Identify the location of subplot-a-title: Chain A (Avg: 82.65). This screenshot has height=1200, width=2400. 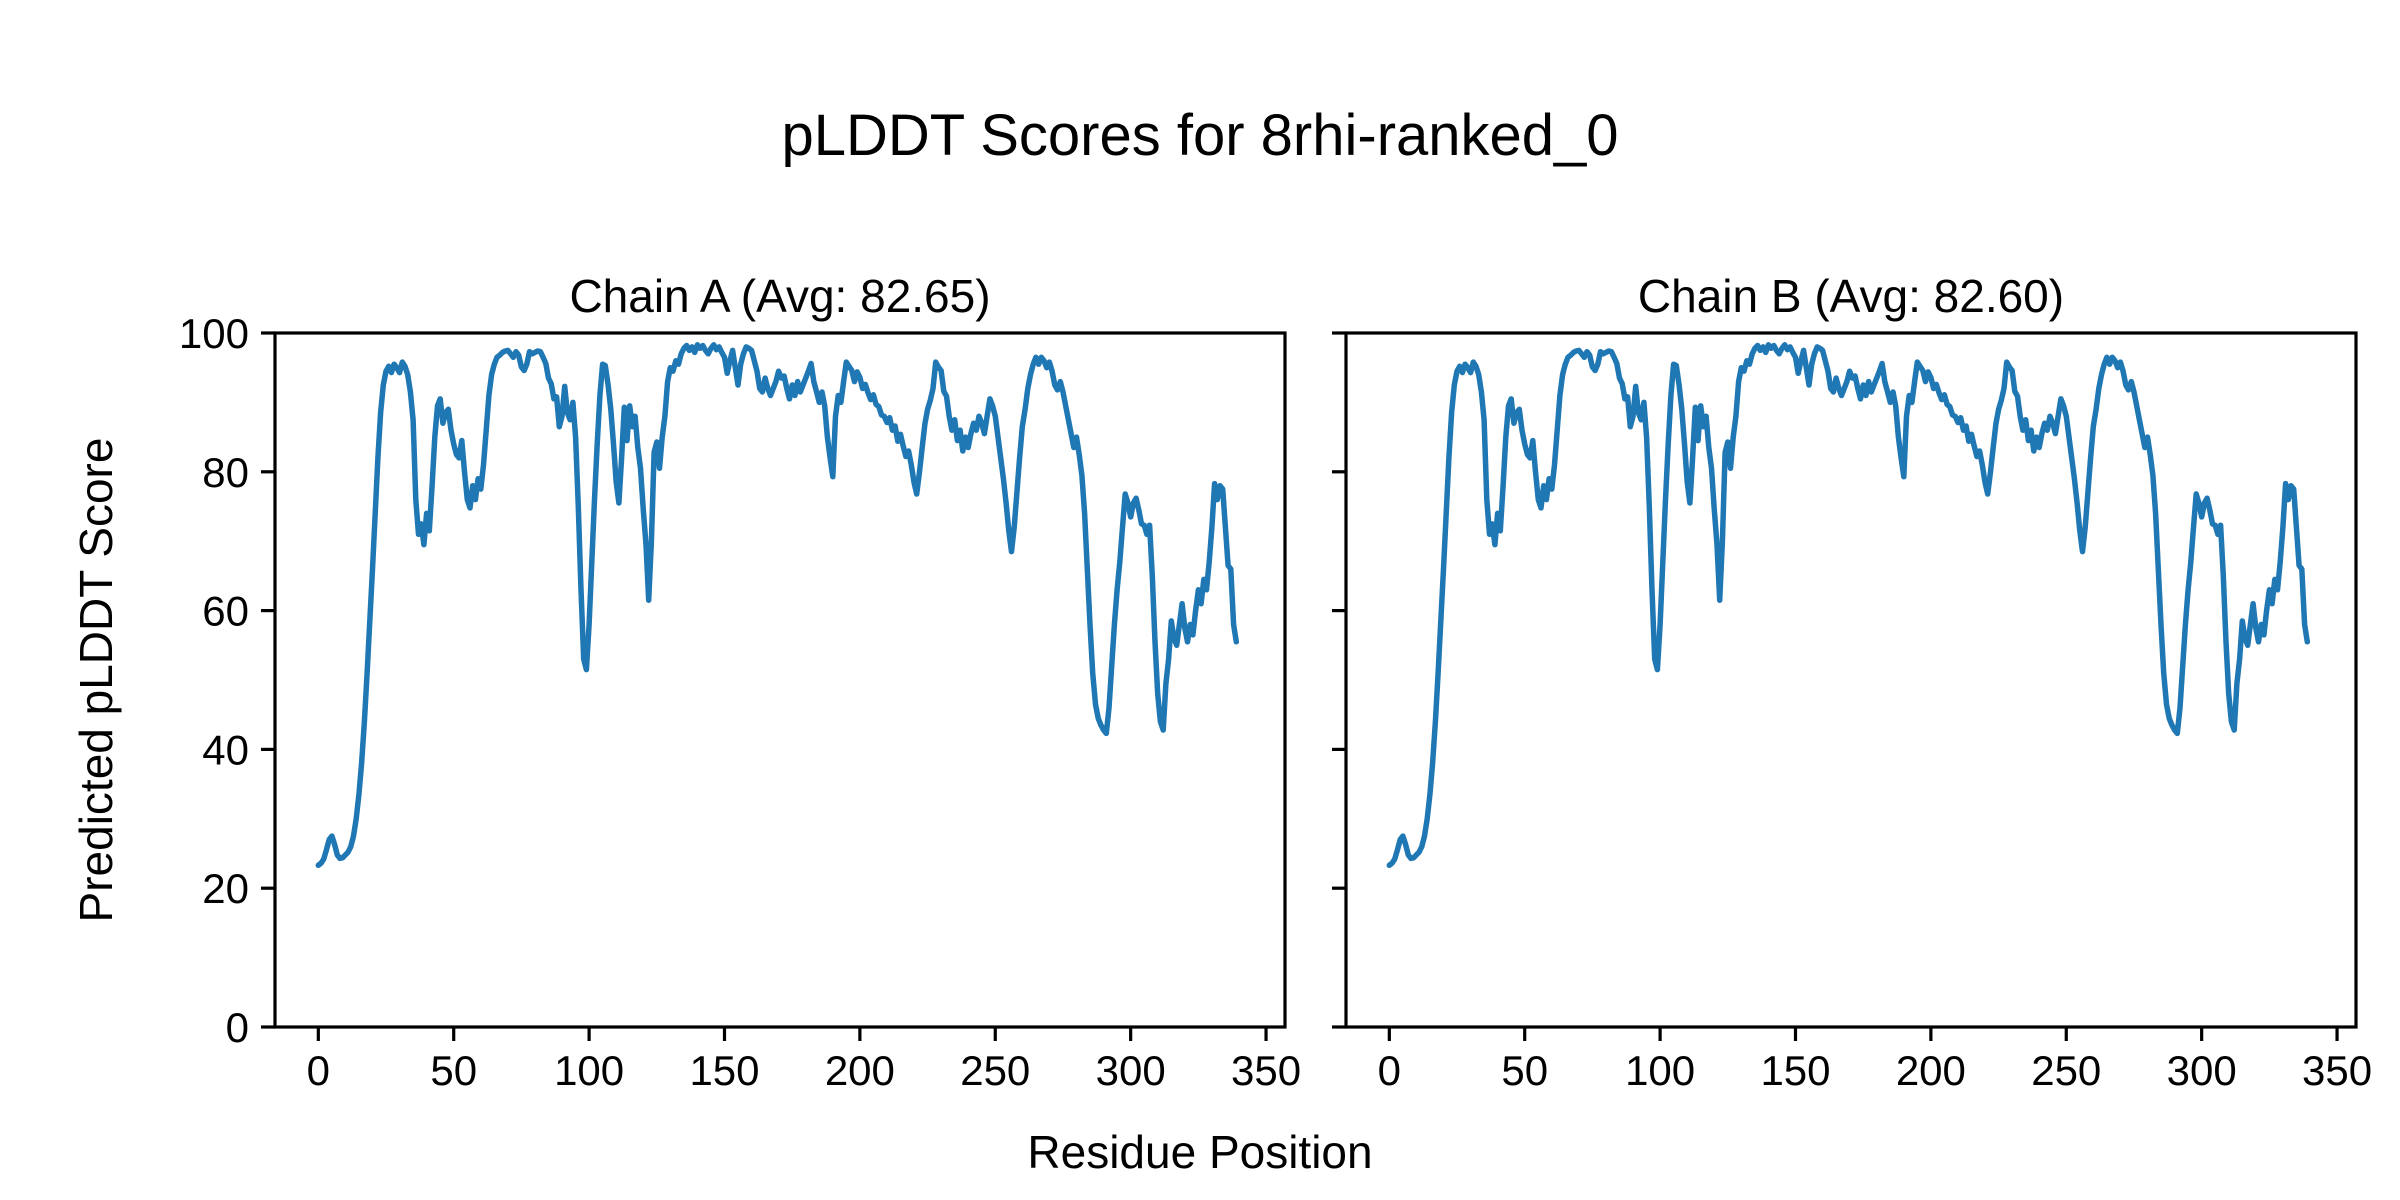
(779, 296).